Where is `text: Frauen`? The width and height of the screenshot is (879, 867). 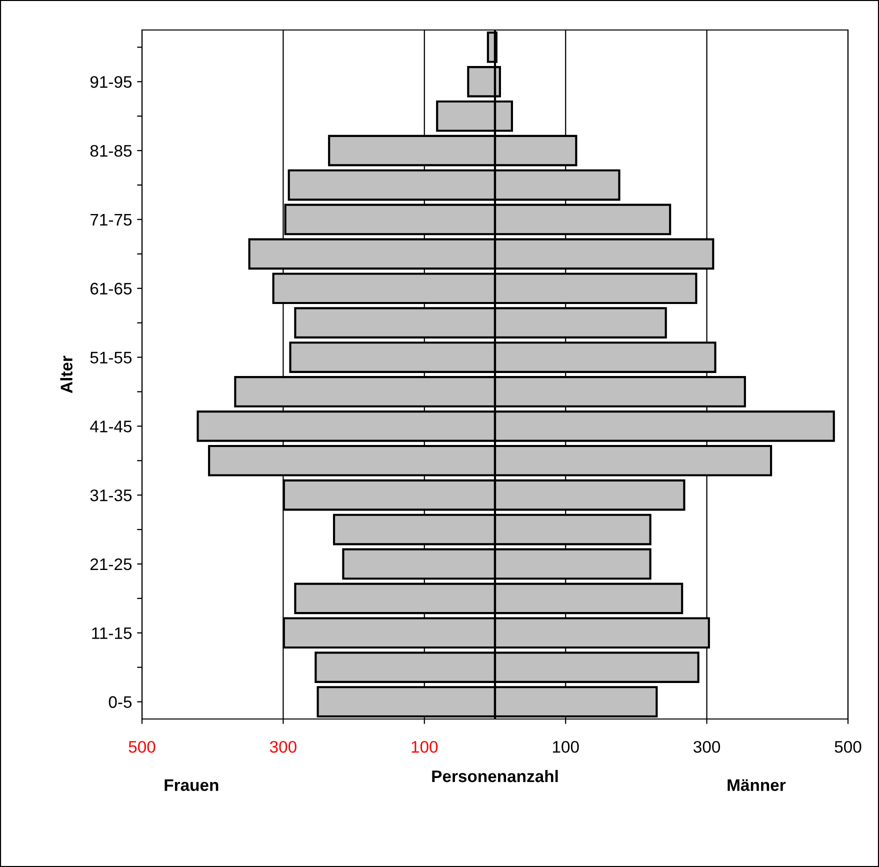
text: Frauen is located at coordinates (191, 785).